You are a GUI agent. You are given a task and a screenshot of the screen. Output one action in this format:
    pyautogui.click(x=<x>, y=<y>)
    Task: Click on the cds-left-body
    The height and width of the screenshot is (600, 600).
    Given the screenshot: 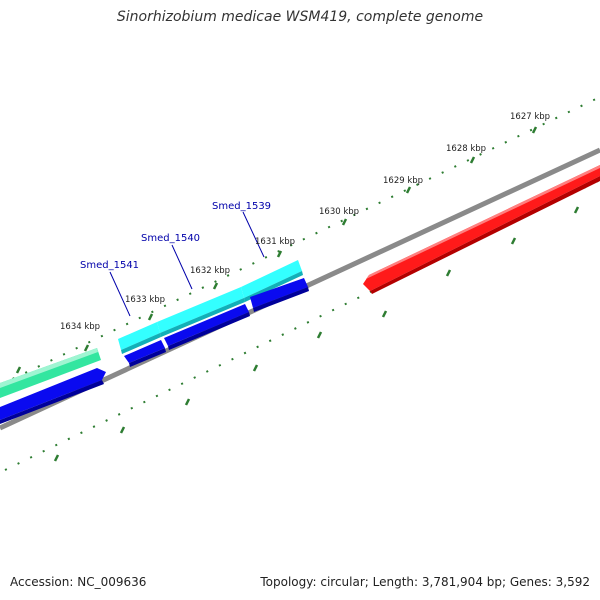 What is the action you would take?
    pyautogui.click(x=53, y=394)
    